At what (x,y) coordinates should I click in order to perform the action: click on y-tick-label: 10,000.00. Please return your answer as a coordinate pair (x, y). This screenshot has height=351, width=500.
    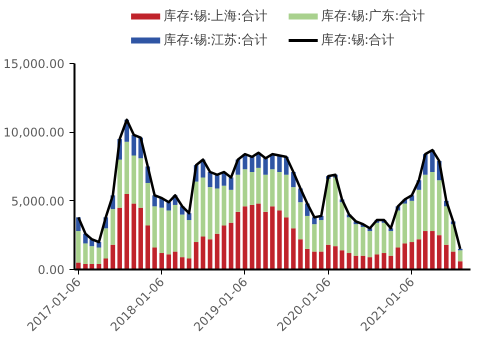
    Looking at the image, I should click on (34, 133).